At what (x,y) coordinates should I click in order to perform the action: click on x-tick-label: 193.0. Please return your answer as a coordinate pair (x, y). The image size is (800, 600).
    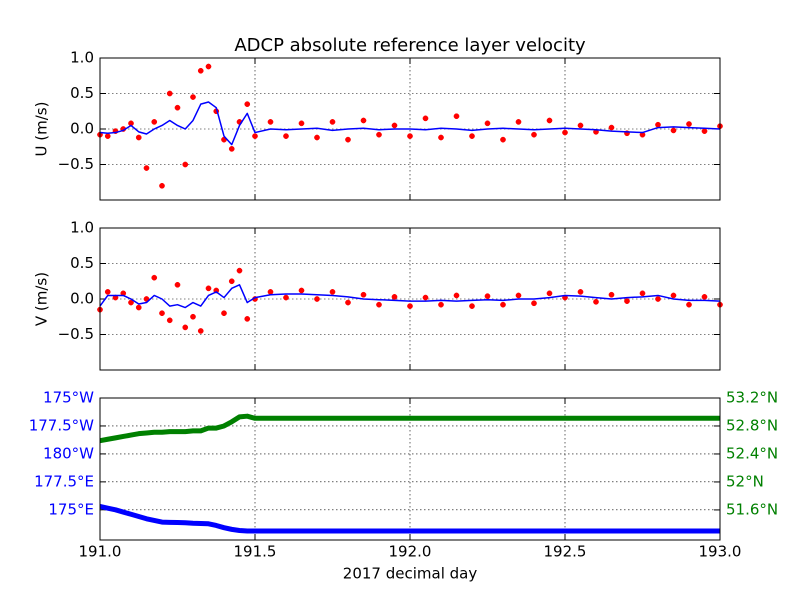
    Looking at the image, I should click on (720, 552).